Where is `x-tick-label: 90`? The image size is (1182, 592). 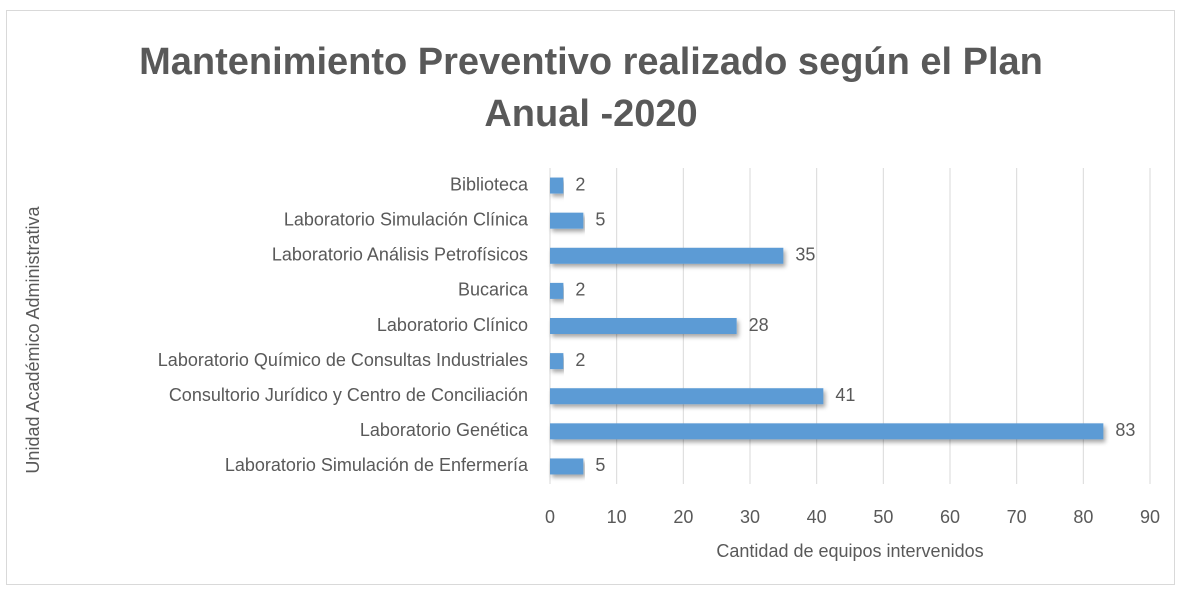 x-tick-label: 90 is located at coordinates (1150, 517).